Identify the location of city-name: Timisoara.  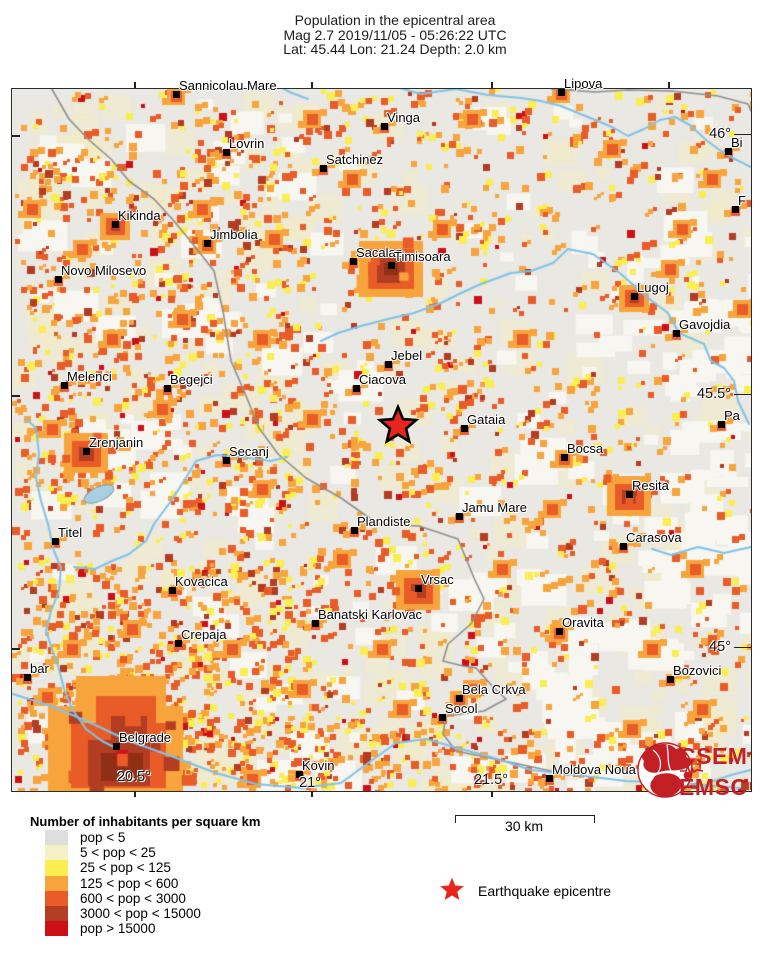
(422, 256).